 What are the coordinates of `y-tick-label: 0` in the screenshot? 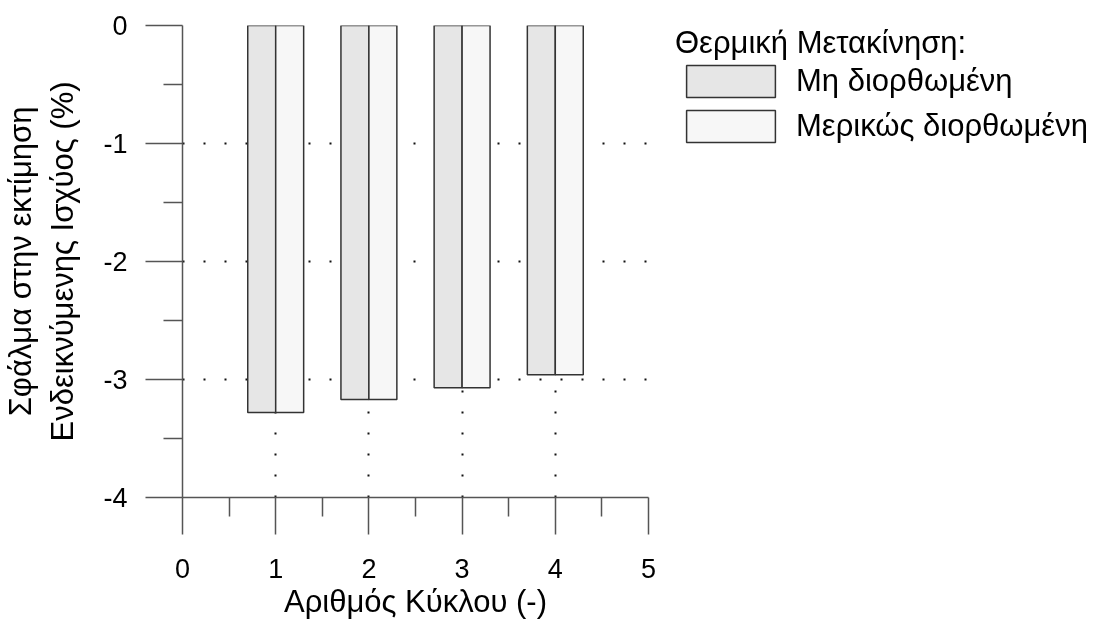 It's located at (120, 26).